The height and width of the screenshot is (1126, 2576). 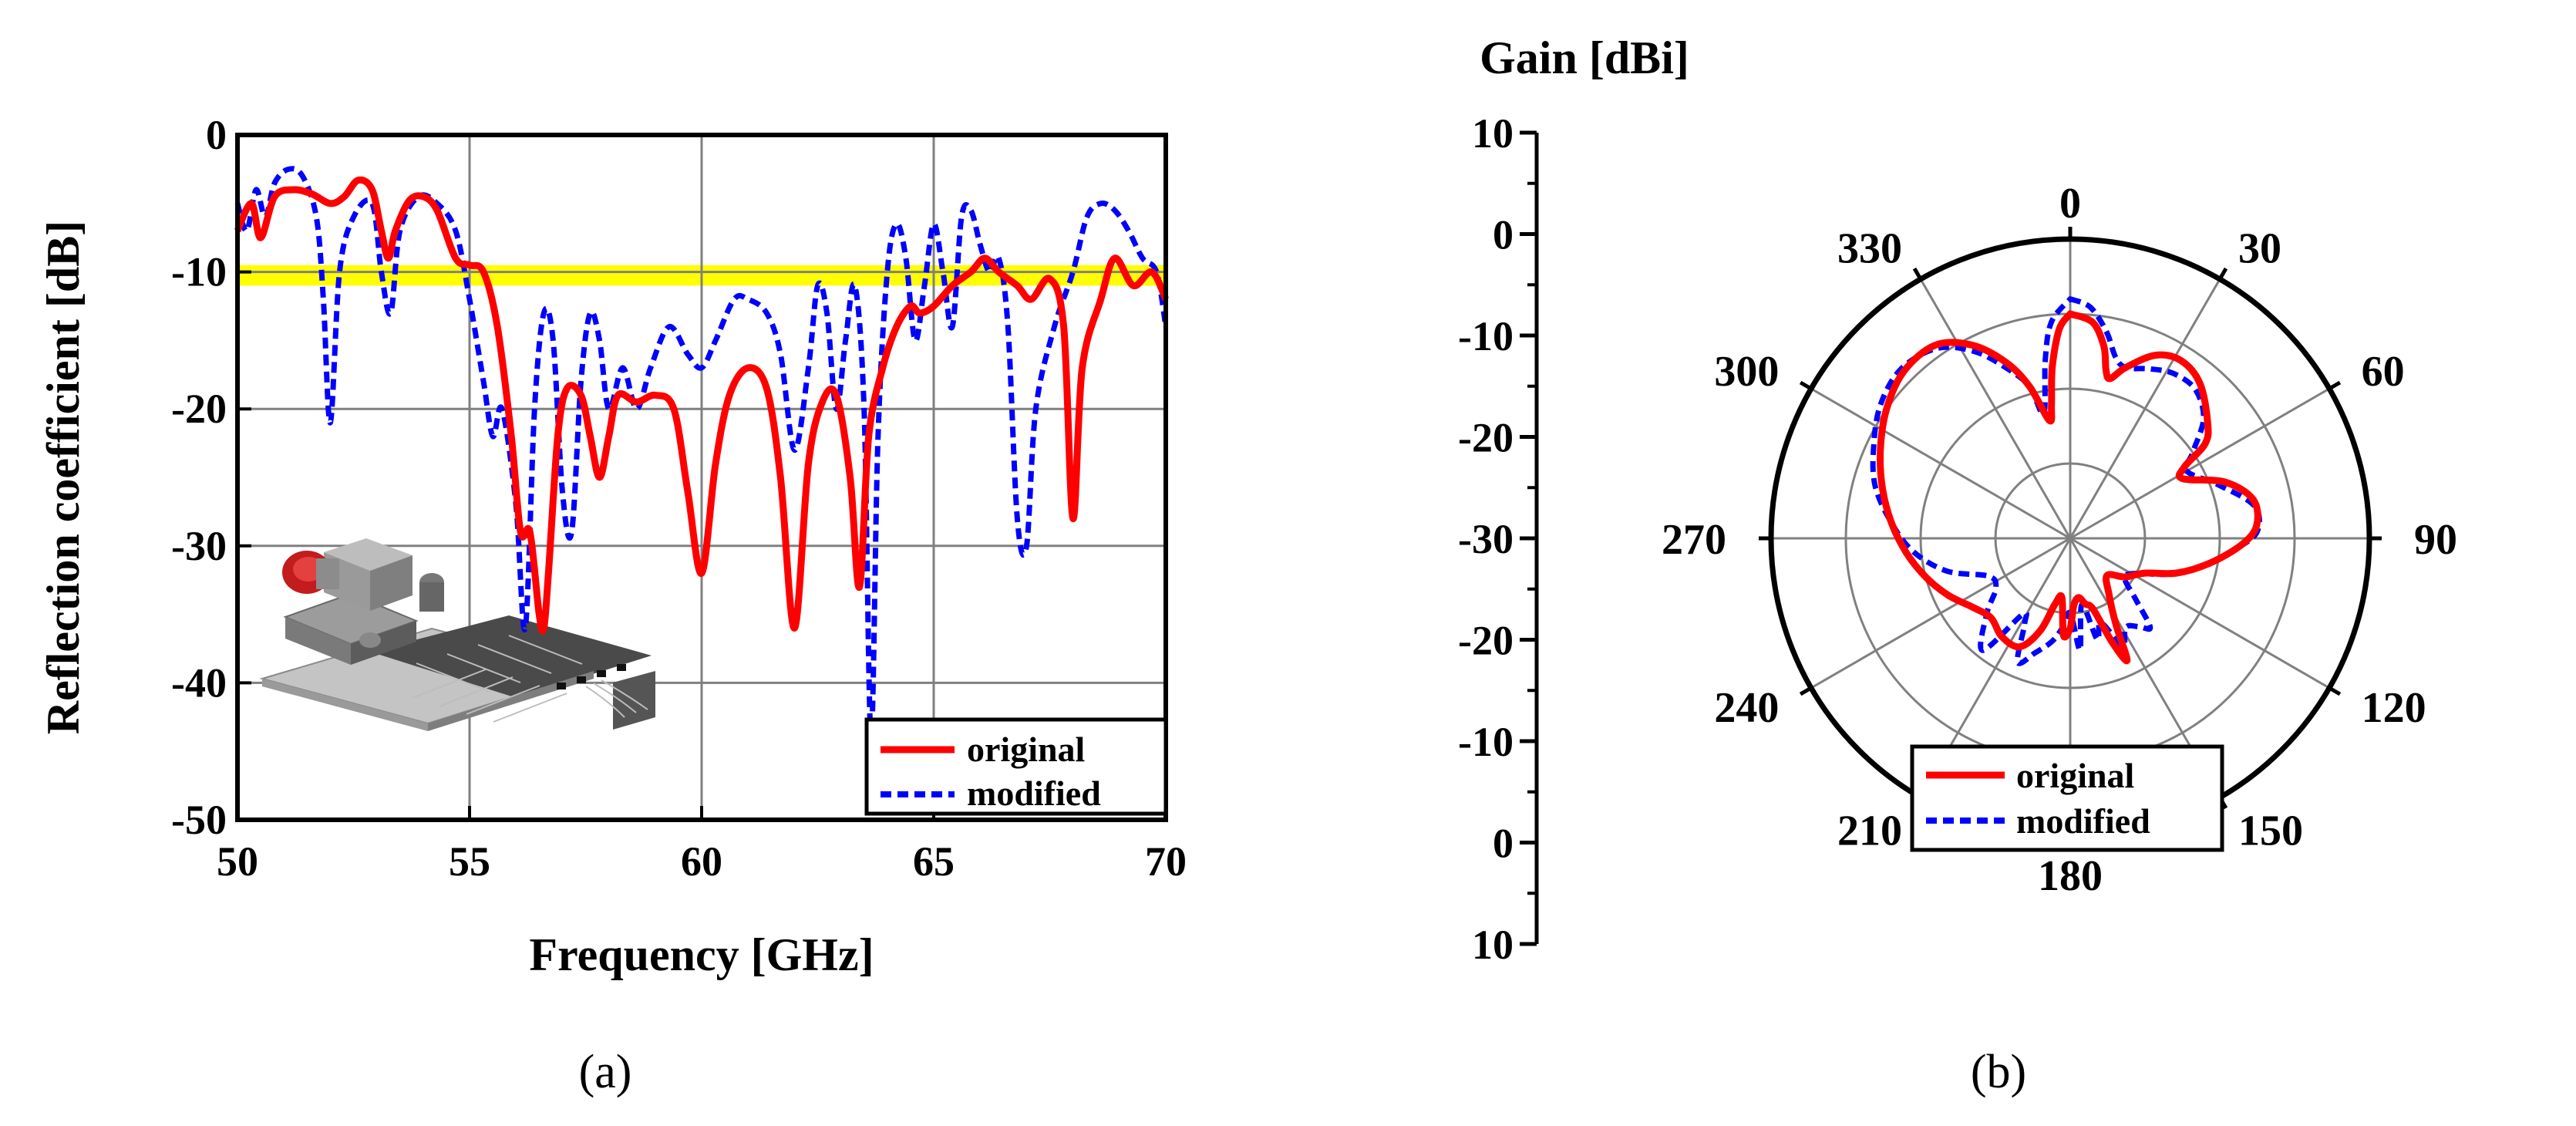 What do you see at coordinates (199, 409) in the screenshot?
I see `y-tick-label: -20` at bounding box center [199, 409].